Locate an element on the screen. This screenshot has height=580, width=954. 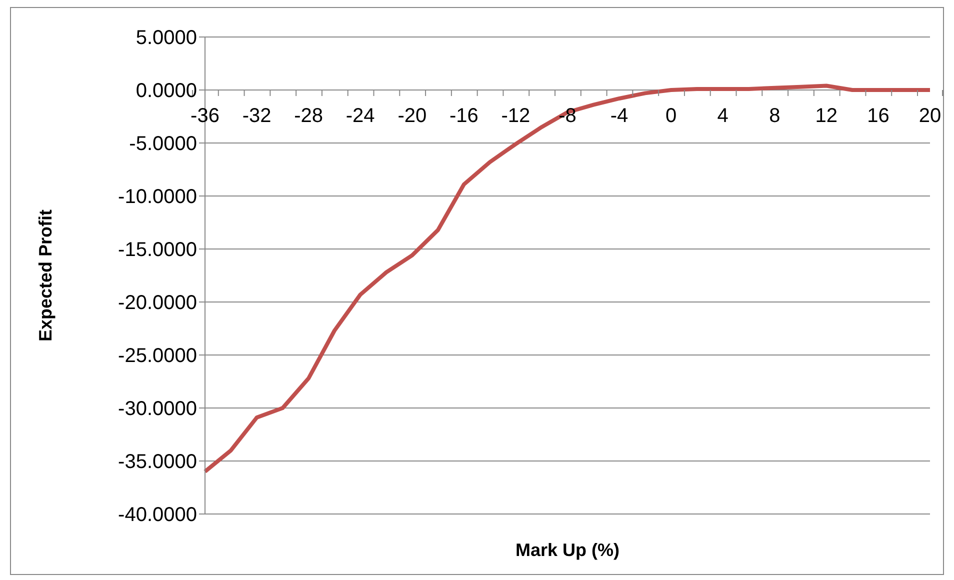
y-tick-label: -35.0000 is located at coordinates (157, 462).